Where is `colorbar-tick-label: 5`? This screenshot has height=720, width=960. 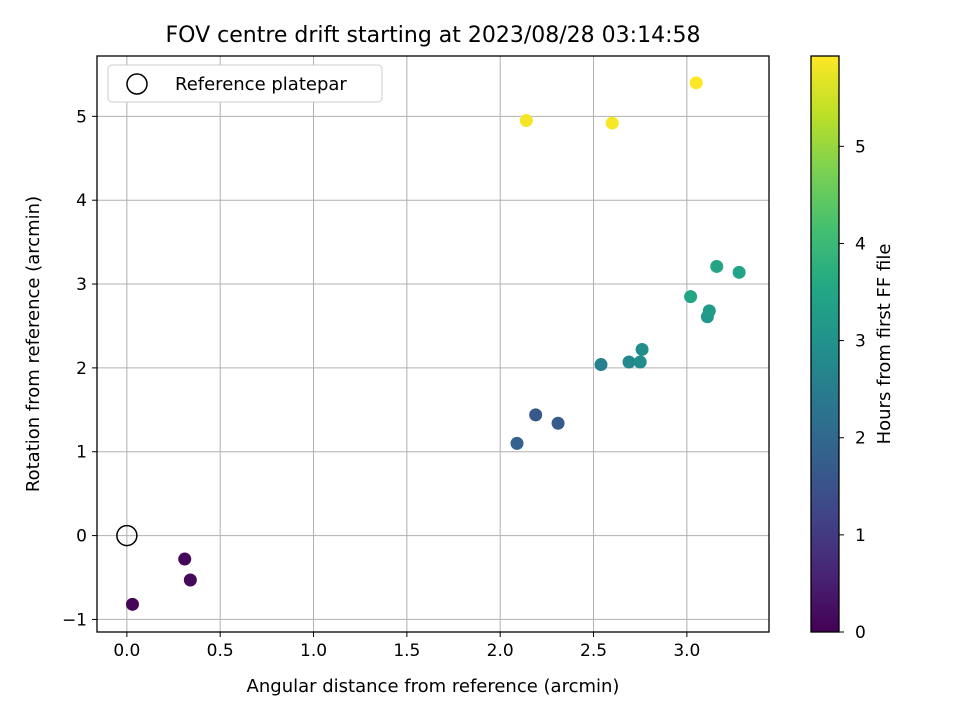
colorbar-tick-label: 5 is located at coordinates (860, 147).